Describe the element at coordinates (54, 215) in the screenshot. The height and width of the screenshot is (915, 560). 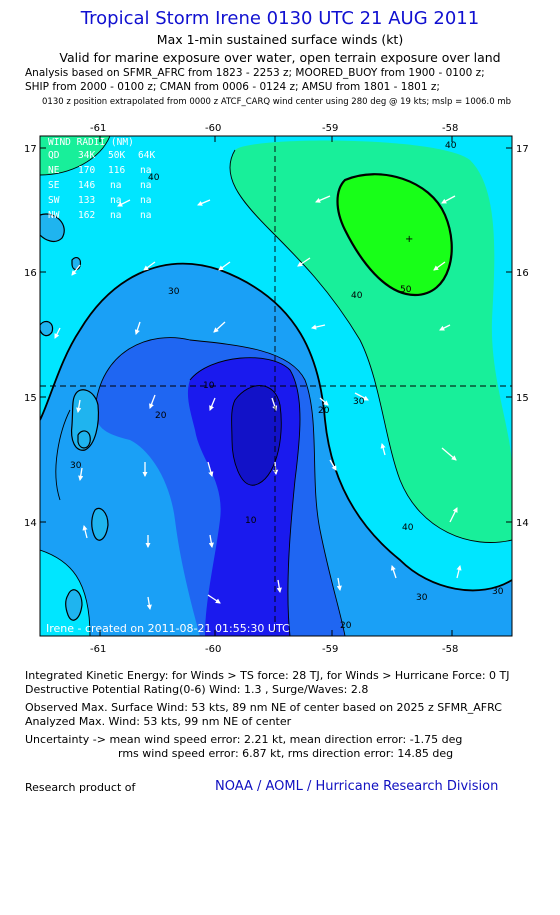
I see `wind-radii-cell: NW` at that location.